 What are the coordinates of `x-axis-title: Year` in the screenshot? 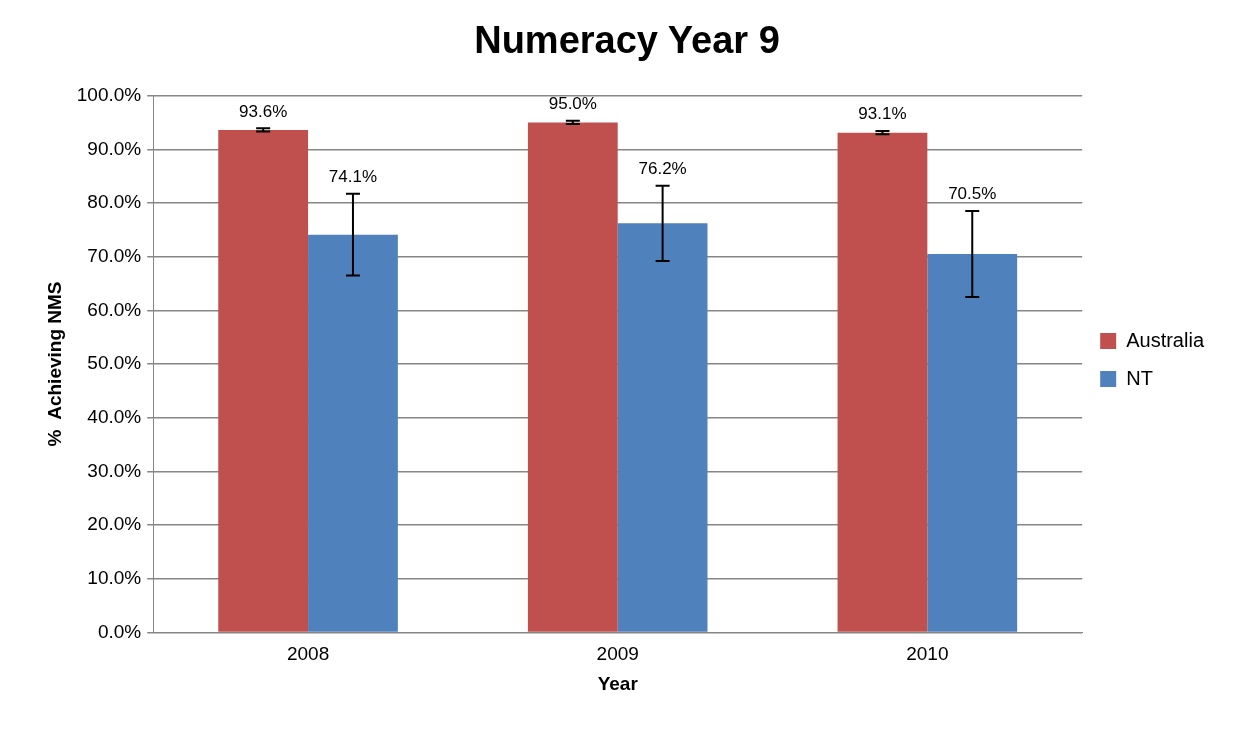 It's located at (618, 683).